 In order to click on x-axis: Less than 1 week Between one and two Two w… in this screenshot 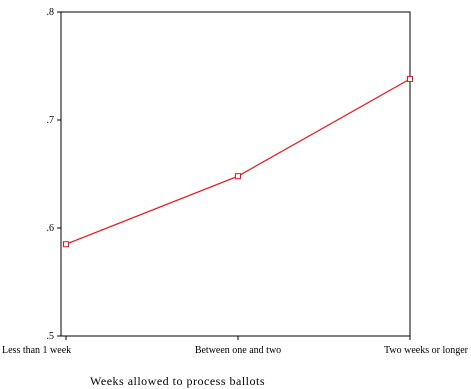, I will do `click(235, 346)`.